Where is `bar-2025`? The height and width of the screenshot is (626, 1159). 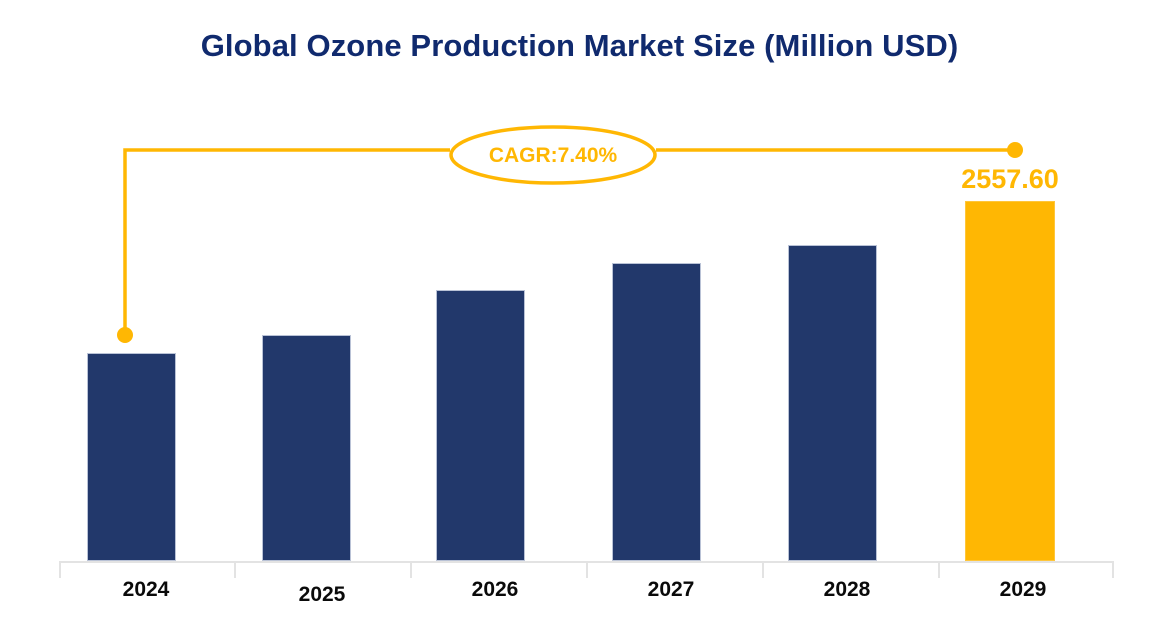 bar-2025 is located at coordinates (306, 448).